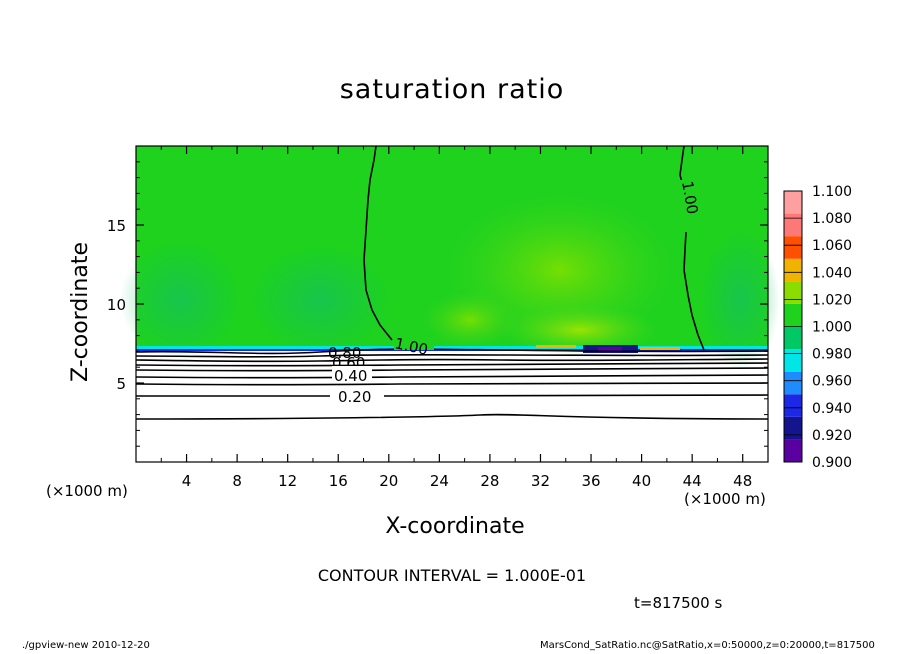 This screenshot has height=654, width=904. Describe the element at coordinates (116, 226) in the screenshot. I see `y-tick-label: 15` at that location.